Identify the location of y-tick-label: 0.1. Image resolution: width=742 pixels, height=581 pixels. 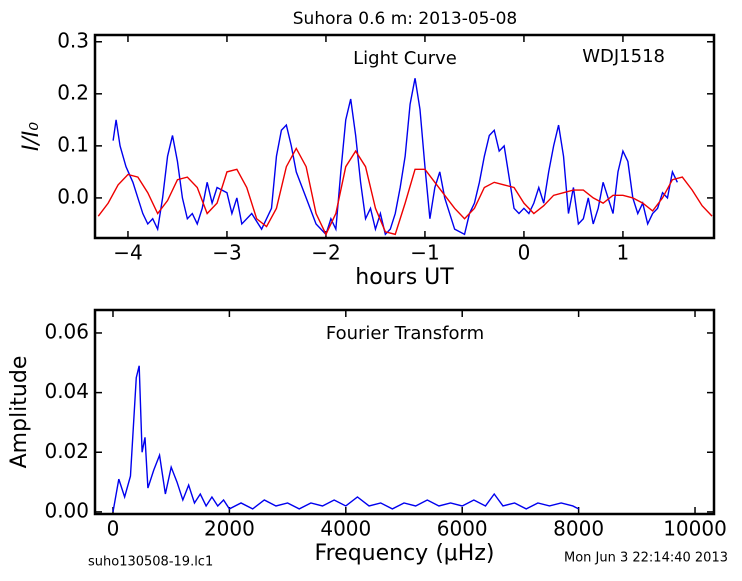
(73, 144).